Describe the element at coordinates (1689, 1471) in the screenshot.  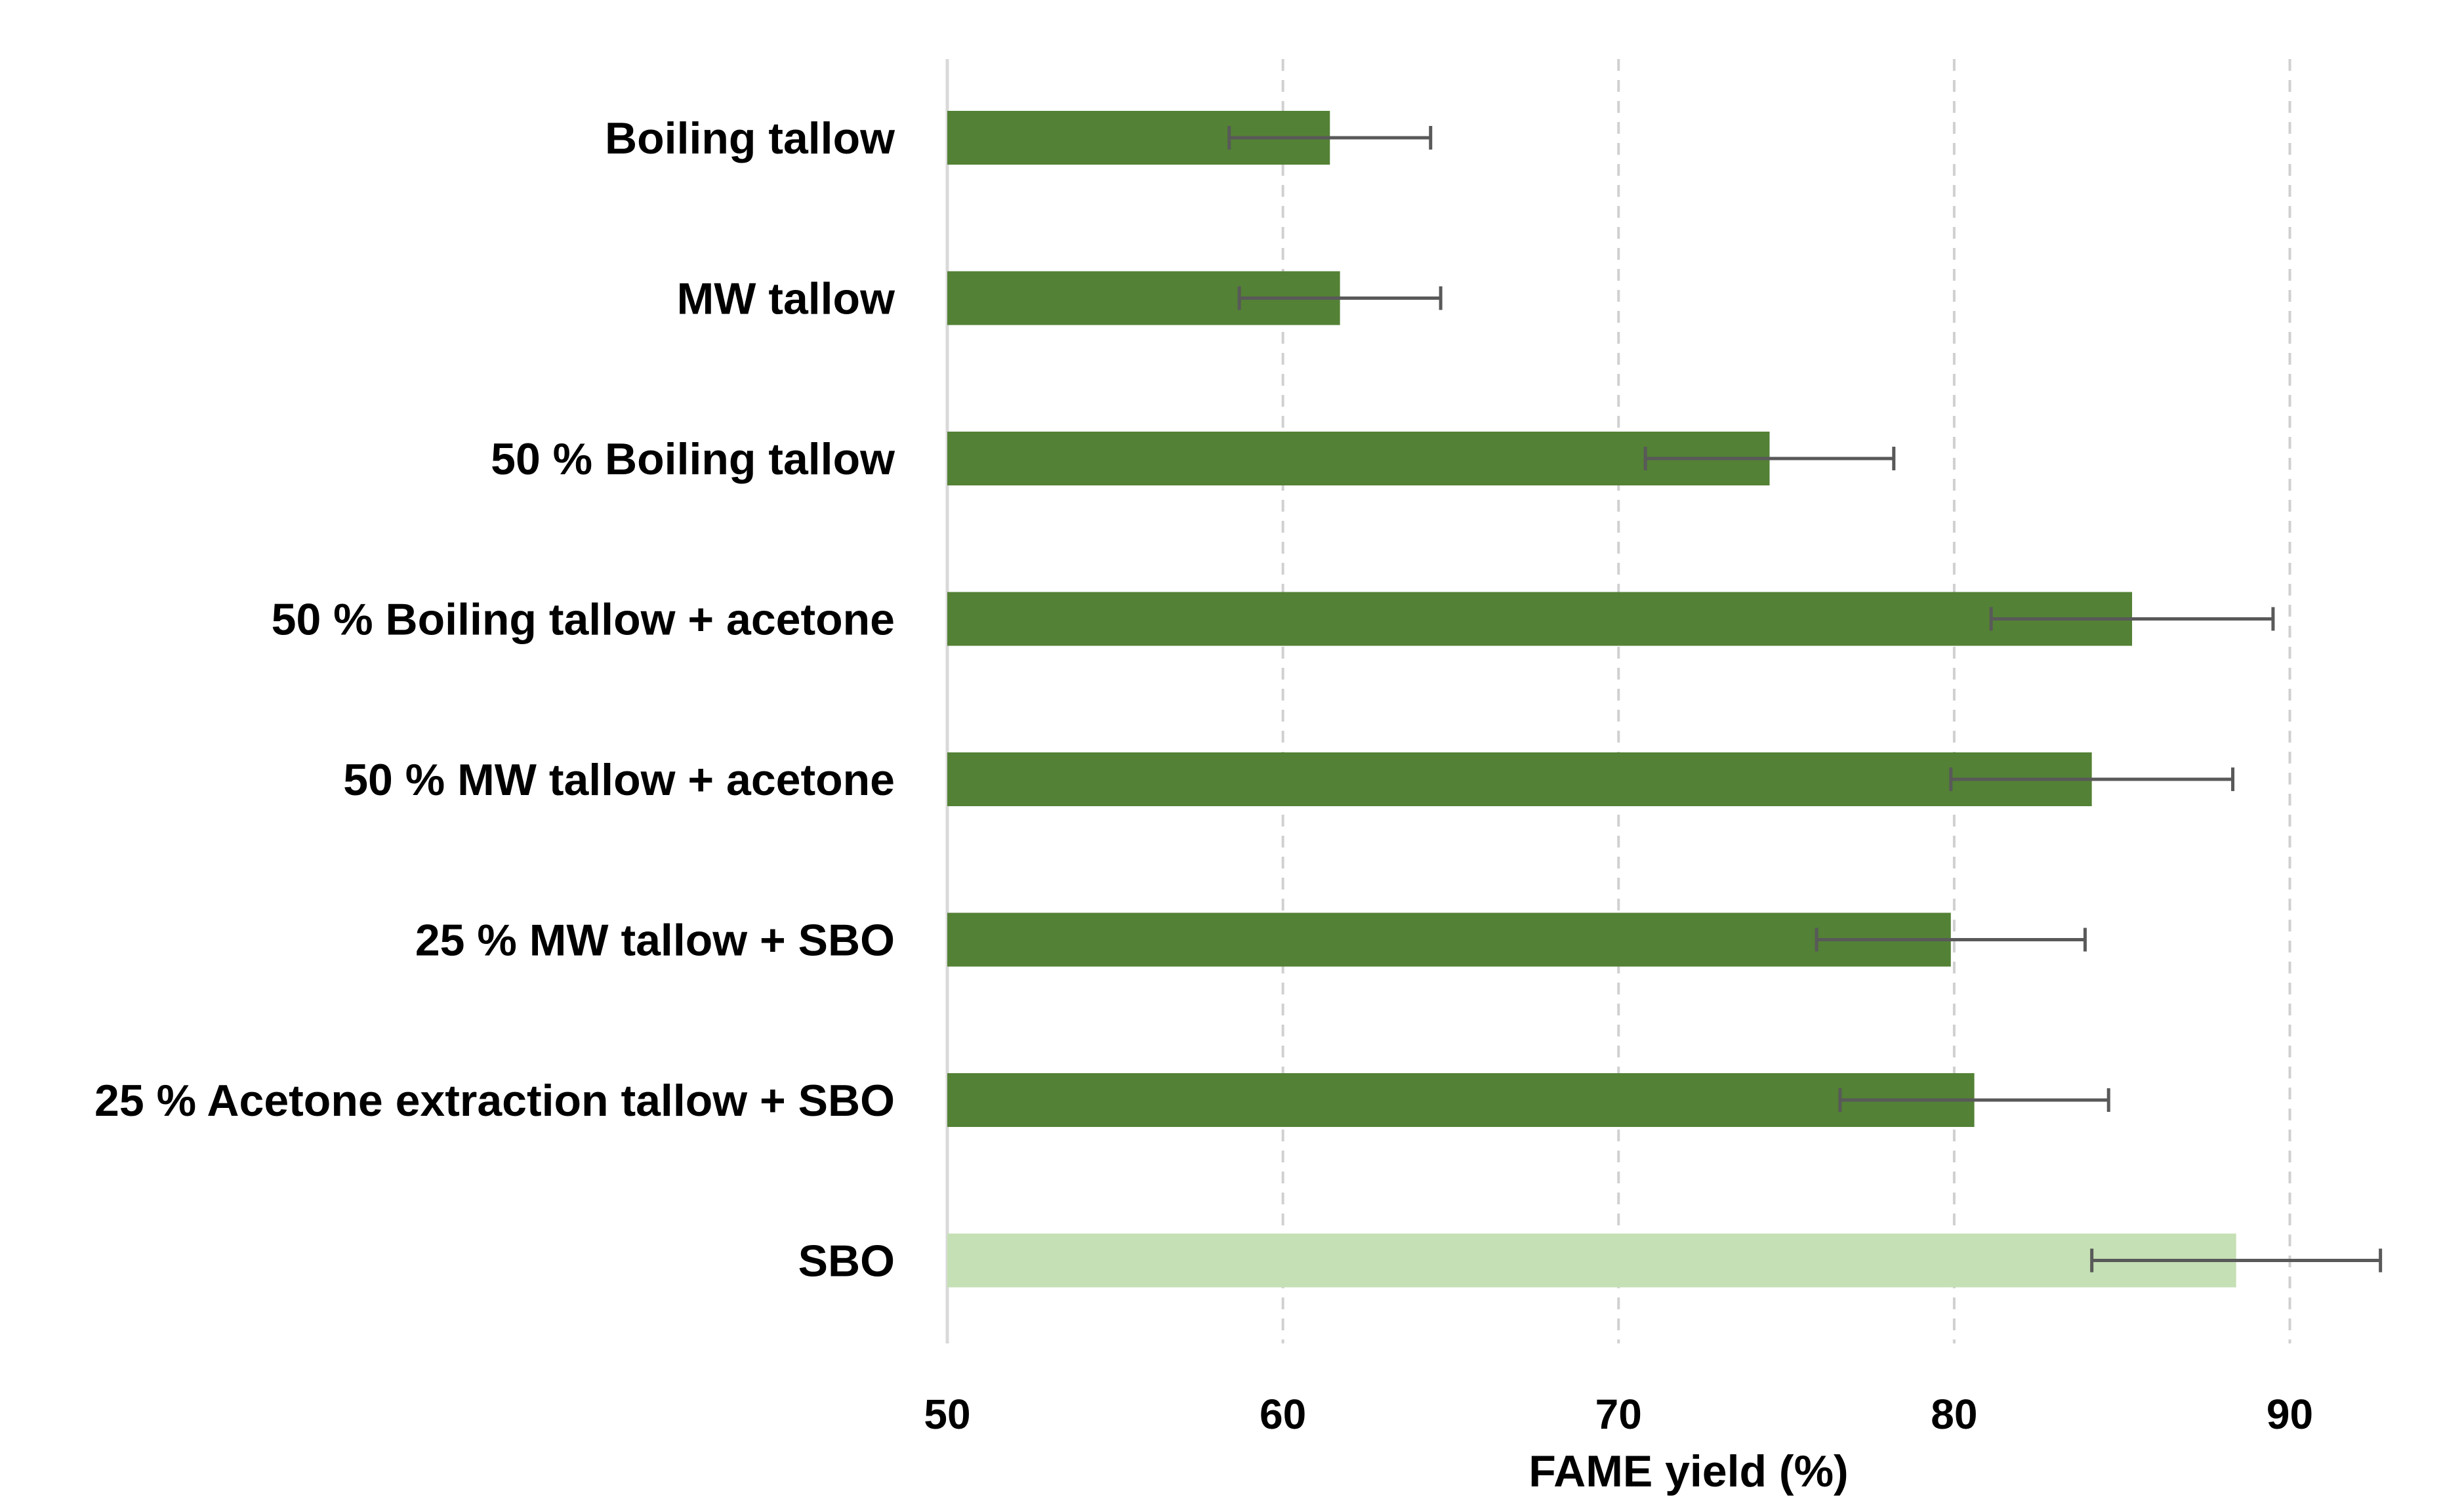
I see `x-axis-title: FAME yield (%)` at that location.